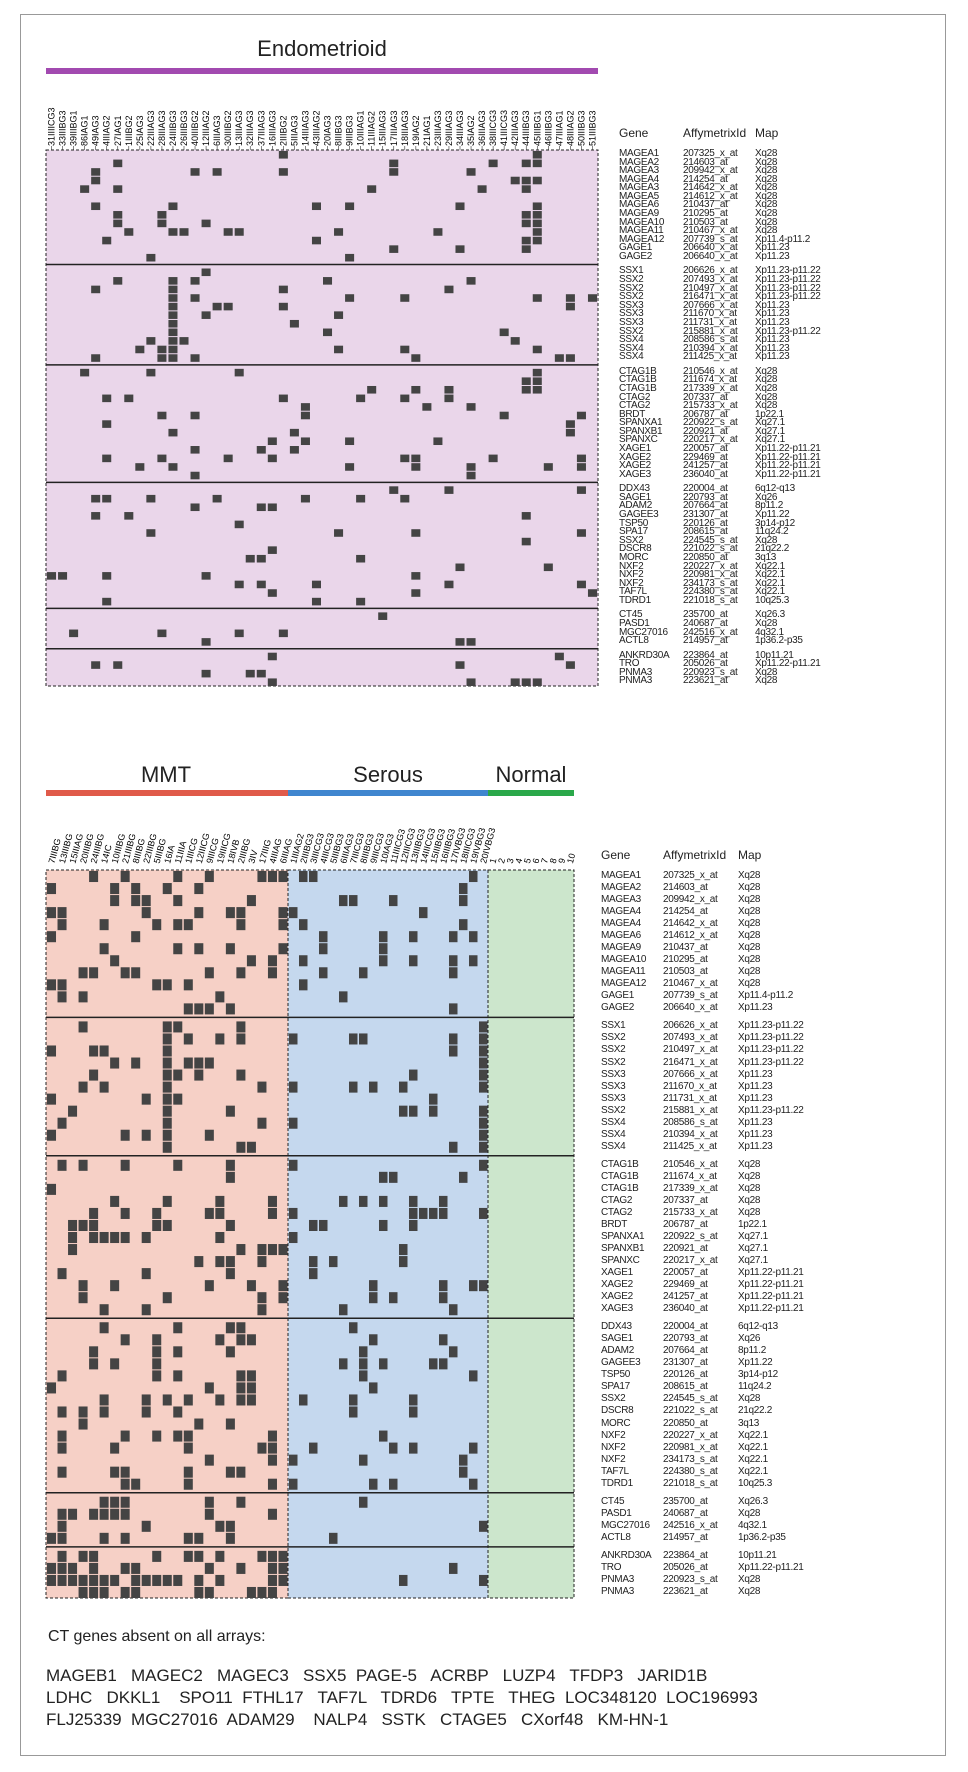 Image resolution: width=968 pixels, height=1772 pixels. I want to click on sample-label: 12IIIAG2, so click(206, 128).